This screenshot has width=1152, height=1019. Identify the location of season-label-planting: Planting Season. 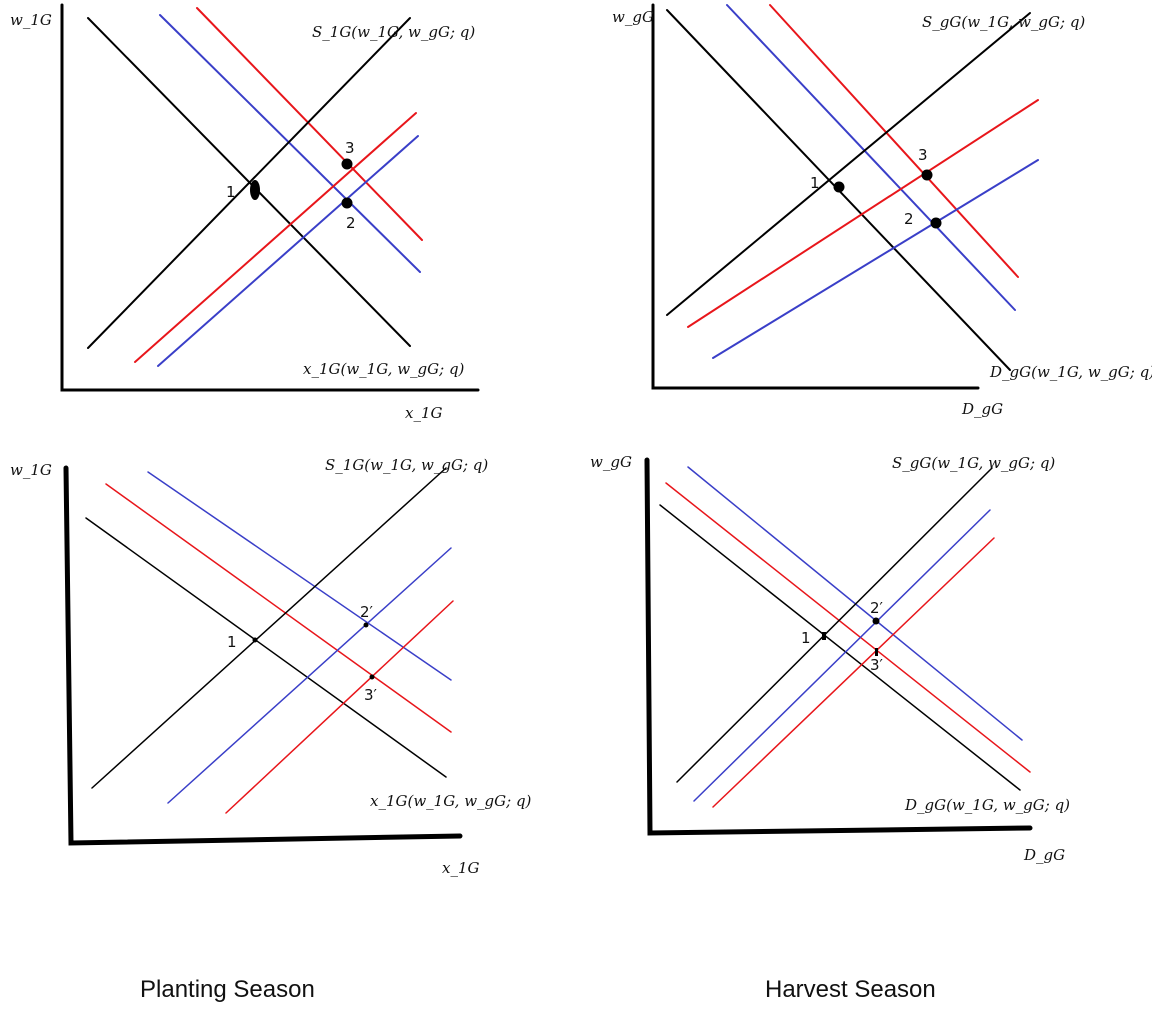
(227, 989).